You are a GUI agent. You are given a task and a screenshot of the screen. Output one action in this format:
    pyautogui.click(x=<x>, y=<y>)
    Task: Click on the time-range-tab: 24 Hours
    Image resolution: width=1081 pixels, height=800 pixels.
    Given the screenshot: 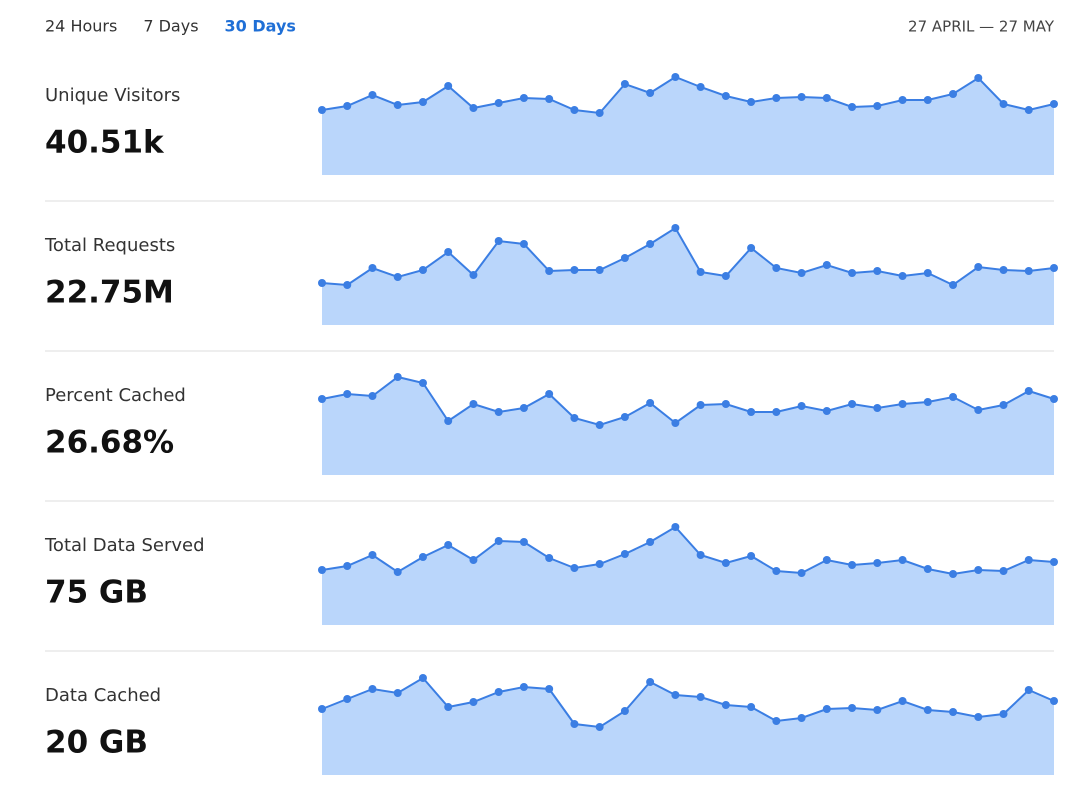 What is the action you would take?
    pyautogui.click(x=81, y=26)
    